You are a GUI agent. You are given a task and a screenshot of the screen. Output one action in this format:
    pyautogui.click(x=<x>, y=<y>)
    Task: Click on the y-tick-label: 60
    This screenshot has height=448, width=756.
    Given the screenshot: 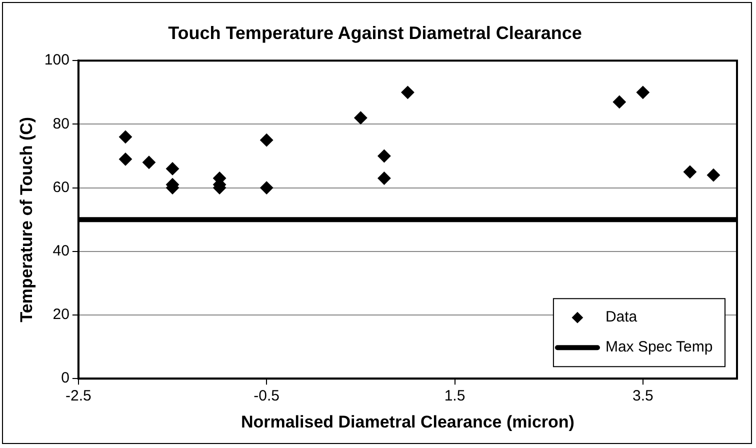 What is the action you would take?
    pyautogui.click(x=61, y=187)
    